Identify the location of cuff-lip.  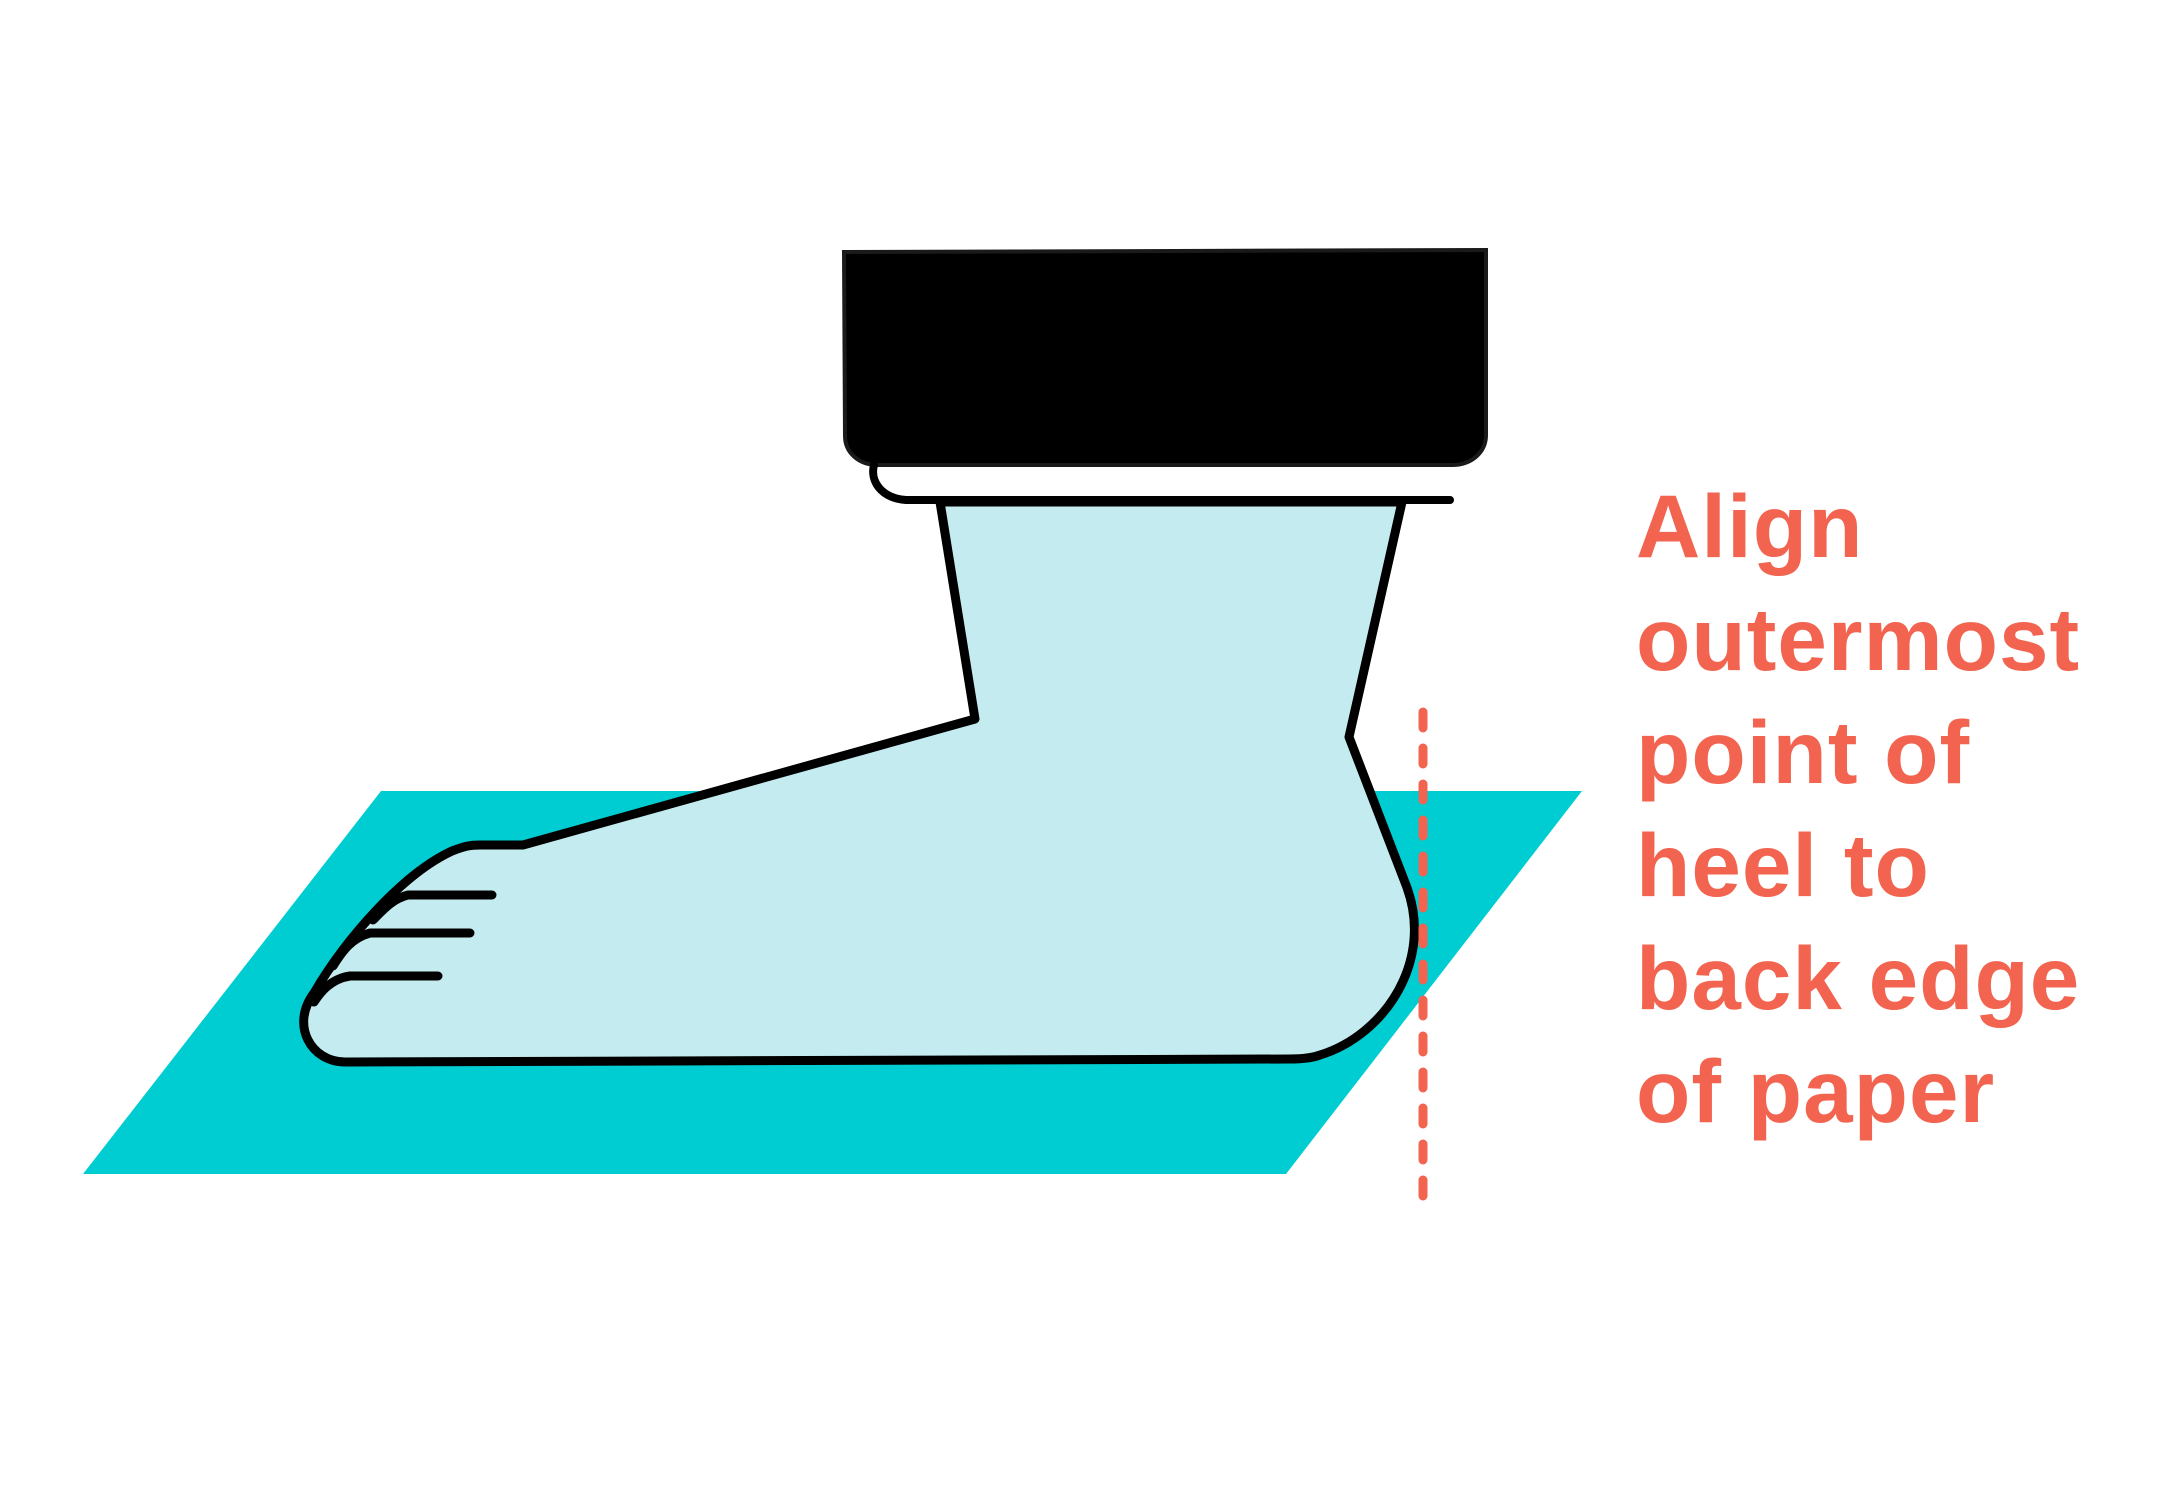
(1161, 482).